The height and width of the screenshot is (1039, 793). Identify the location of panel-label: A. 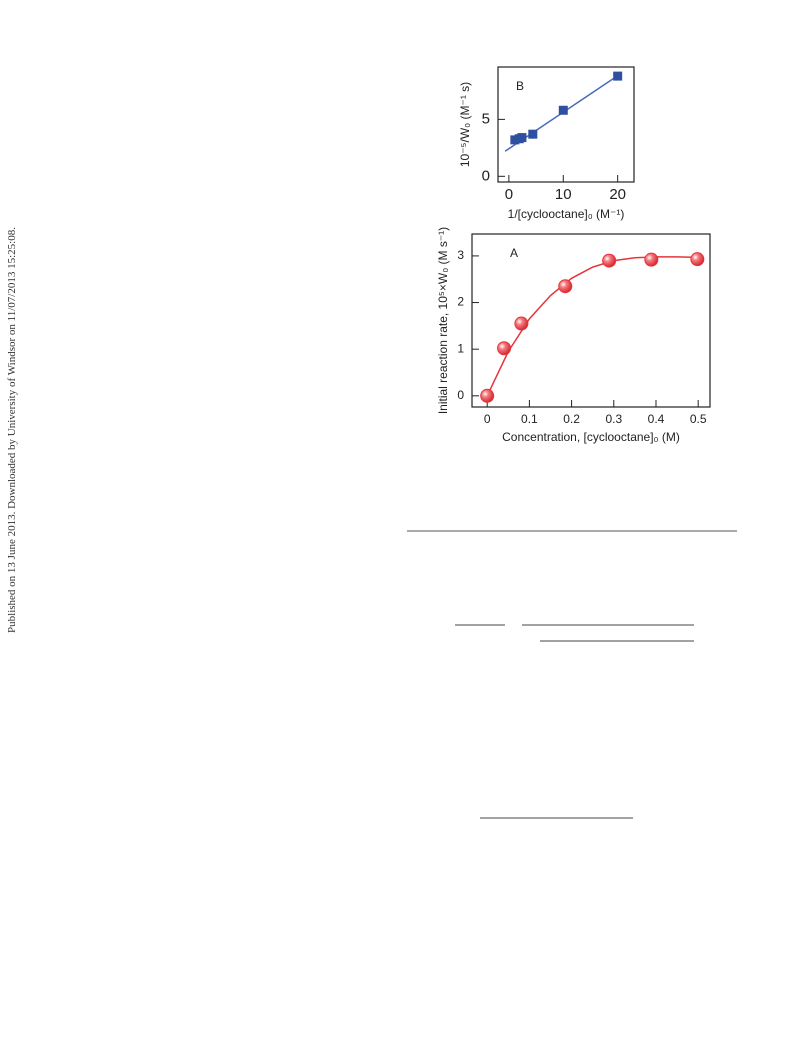
(514, 253).